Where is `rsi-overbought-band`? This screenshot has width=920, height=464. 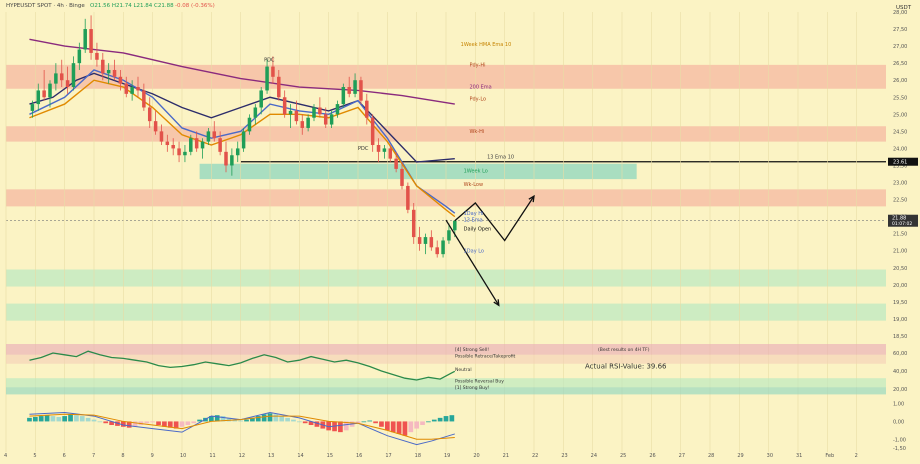 rsi-overbought-band is located at coordinates (446, 349).